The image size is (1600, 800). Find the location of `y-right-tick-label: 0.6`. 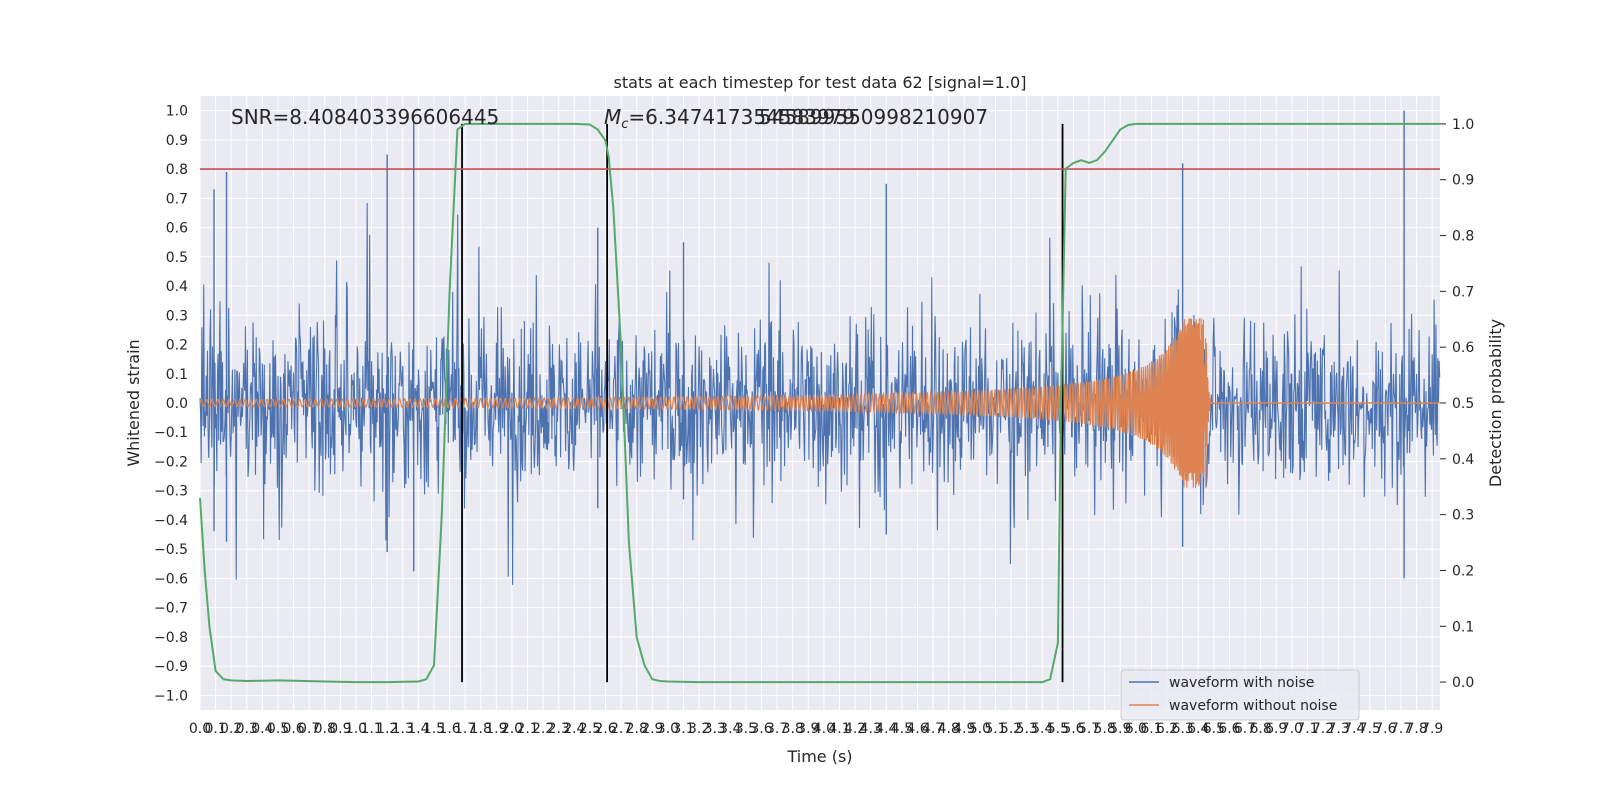

y-right-tick-label: 0.6 is located at coordinates (1463, 348).